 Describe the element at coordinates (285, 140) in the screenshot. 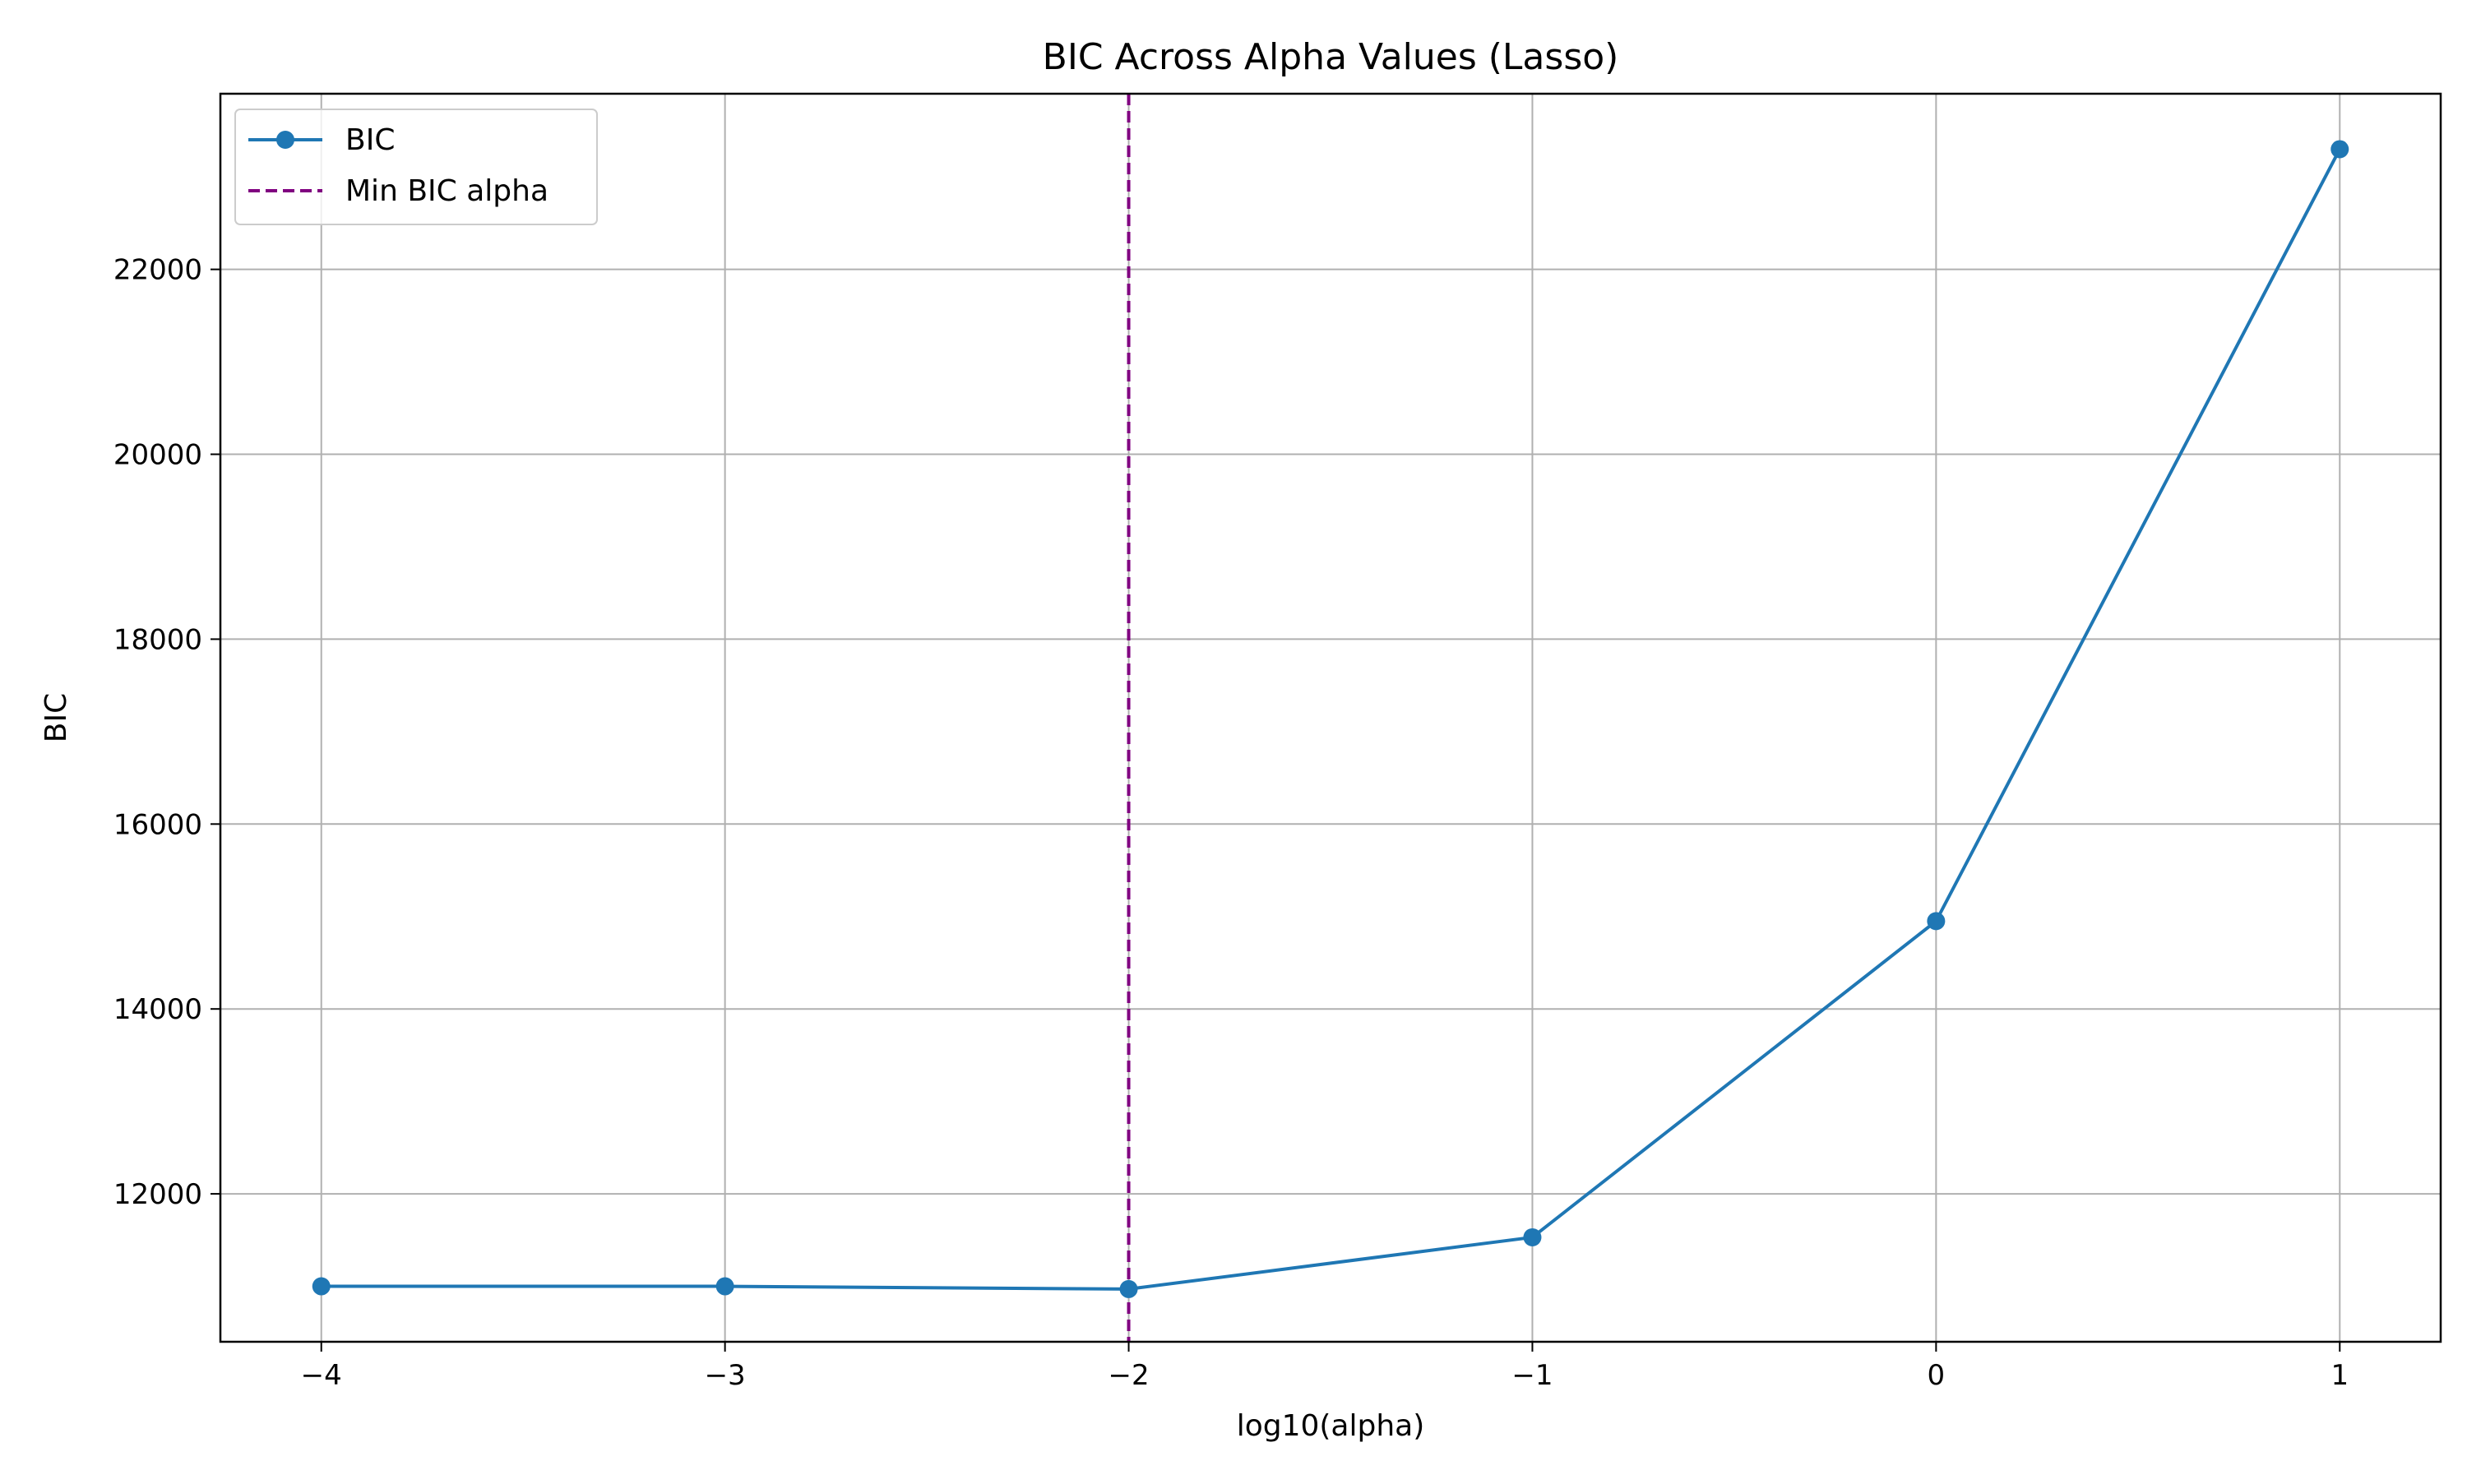

I see `legend-swatch-bic-marker` at that location.